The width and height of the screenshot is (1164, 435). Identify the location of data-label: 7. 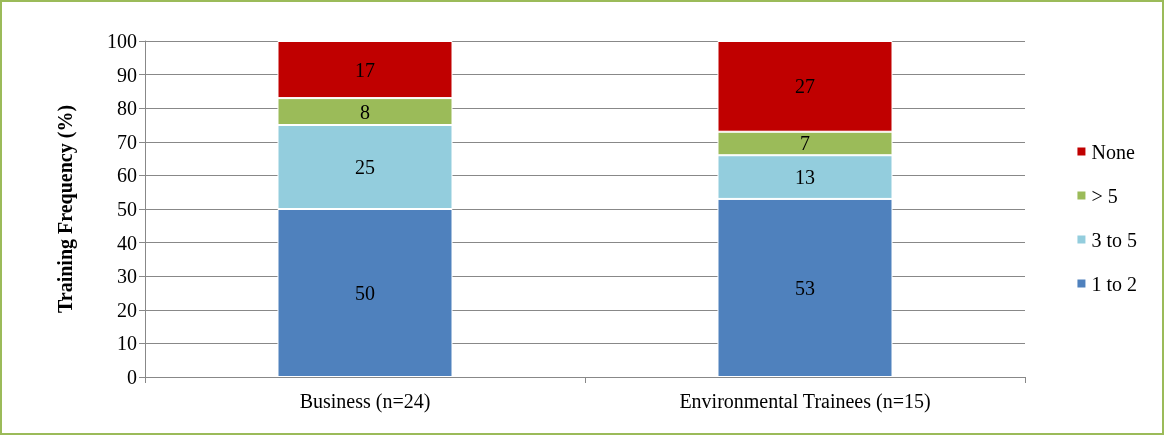
(805, 143).